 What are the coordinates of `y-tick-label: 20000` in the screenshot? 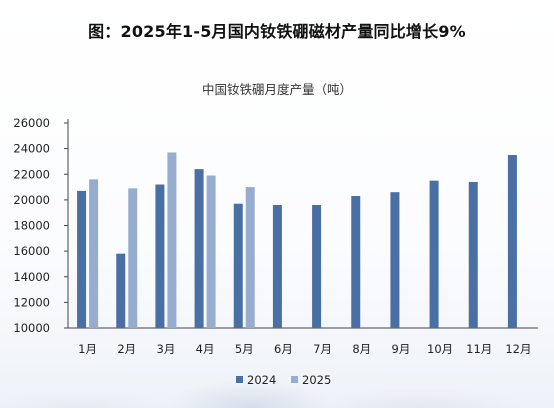 It's located at (31, 200).